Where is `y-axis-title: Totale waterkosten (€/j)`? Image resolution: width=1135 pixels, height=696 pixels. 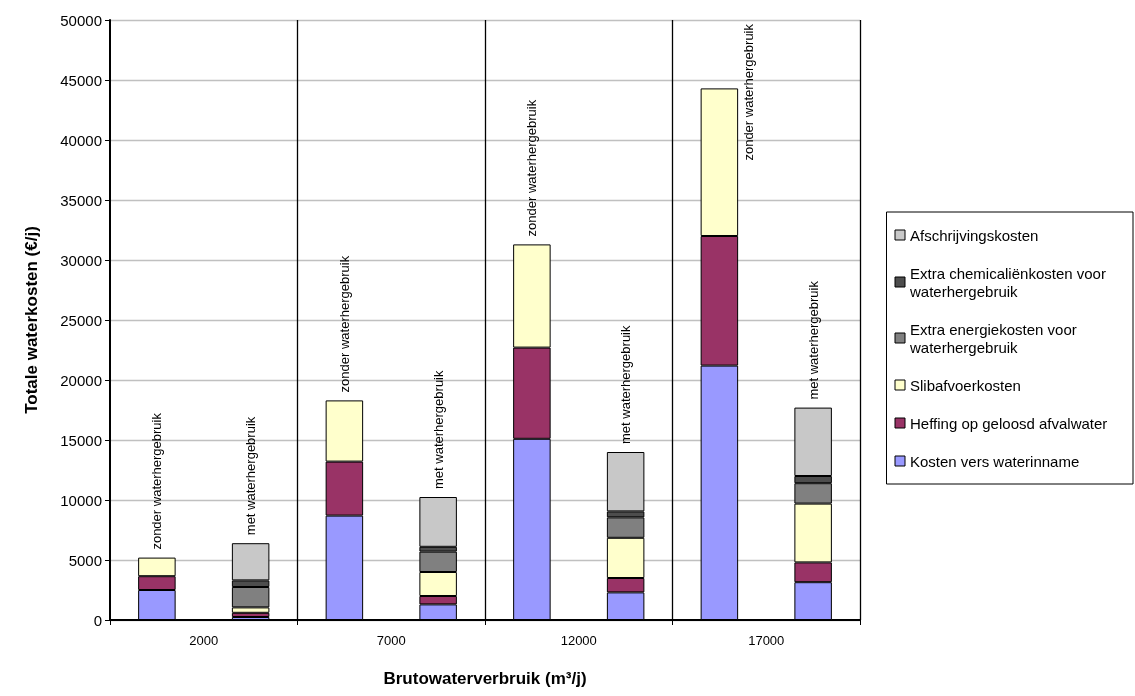 y-axis-title: Totale waterkosten (€/j) is located at coordinates (31, 320).